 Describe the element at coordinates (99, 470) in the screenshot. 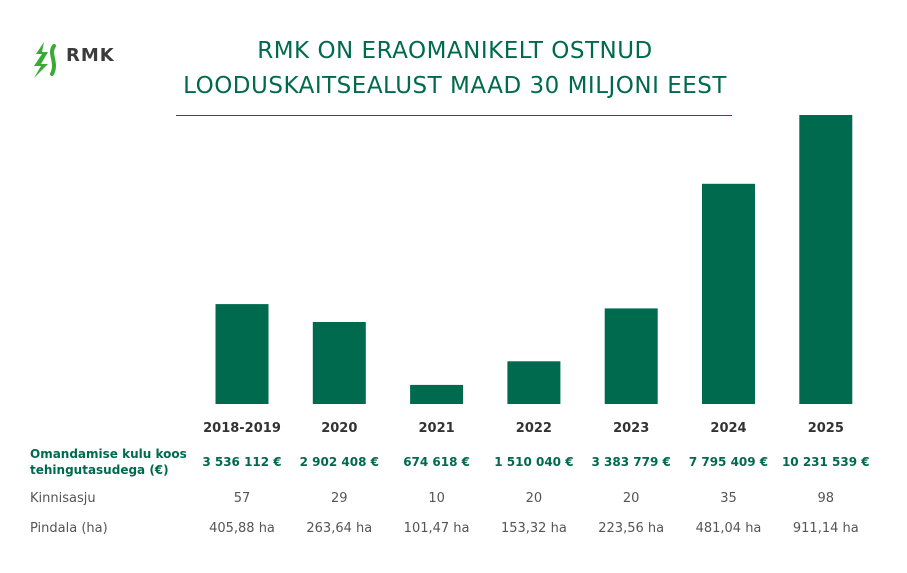

I see `cost-row-label-line-2: tehingutasudega (€)` at that location.